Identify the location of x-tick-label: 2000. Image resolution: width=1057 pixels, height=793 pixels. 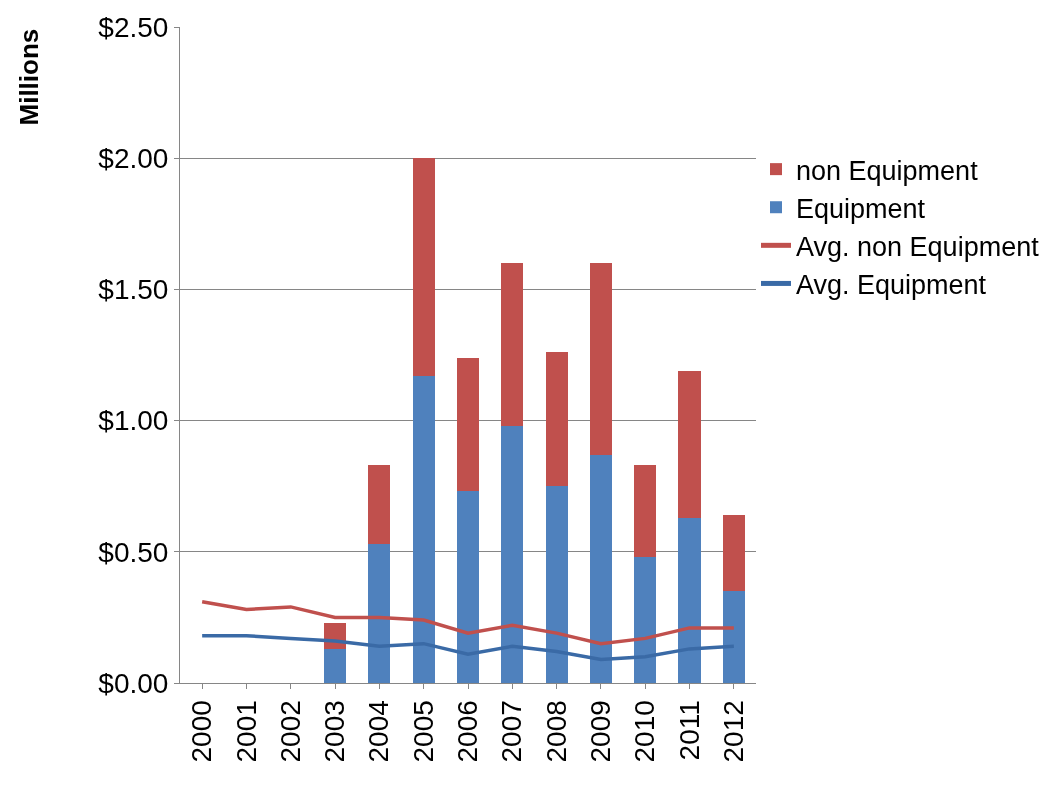
(202, 731).